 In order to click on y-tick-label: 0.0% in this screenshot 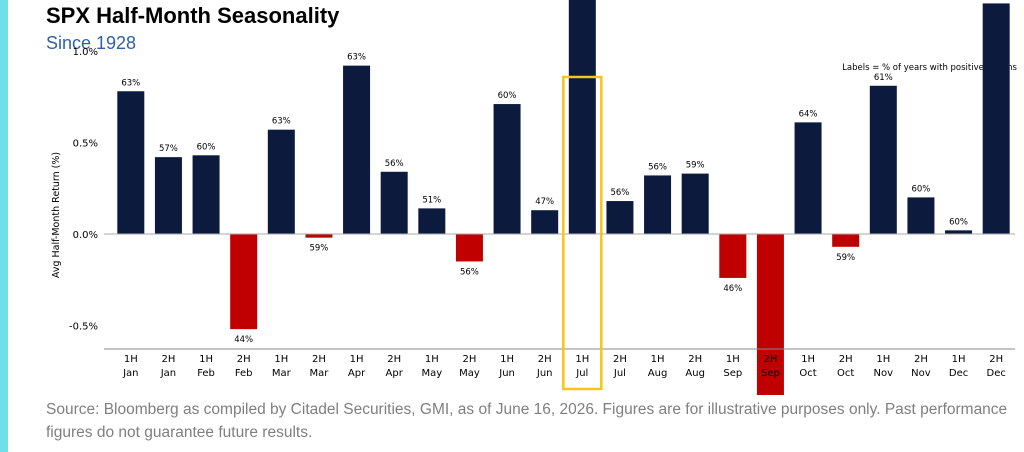, I will do `click(85, 235)`.